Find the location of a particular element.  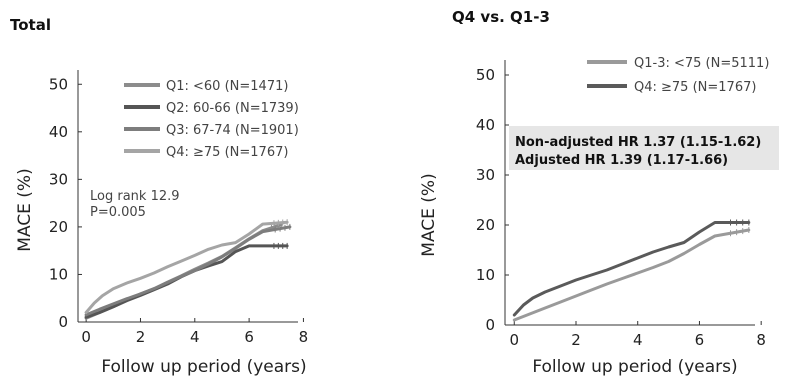

chart-2-x-axis-label: Follow up period (years) is located at coordinates (634, 367).